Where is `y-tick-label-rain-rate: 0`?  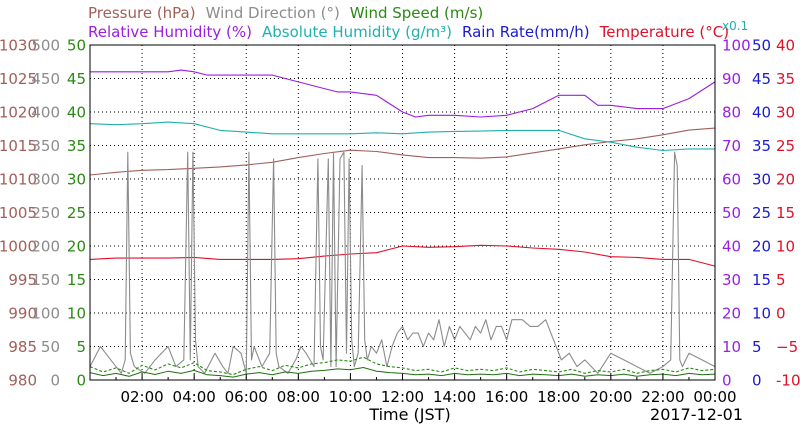 y-tick-label-rain-rate: 0 is located at coordinates (757, 381).